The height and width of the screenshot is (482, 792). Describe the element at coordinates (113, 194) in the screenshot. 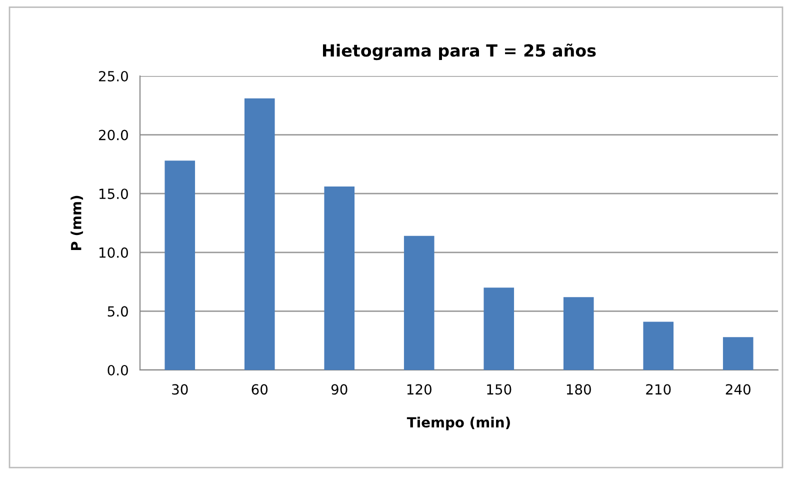

I see `y-tick-label: 15.0` at that location.